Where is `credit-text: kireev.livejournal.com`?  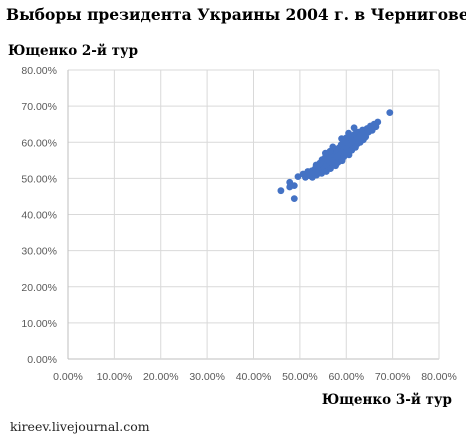 credit-text: kireev.livejournal.com is located at coordinates (80, 426).